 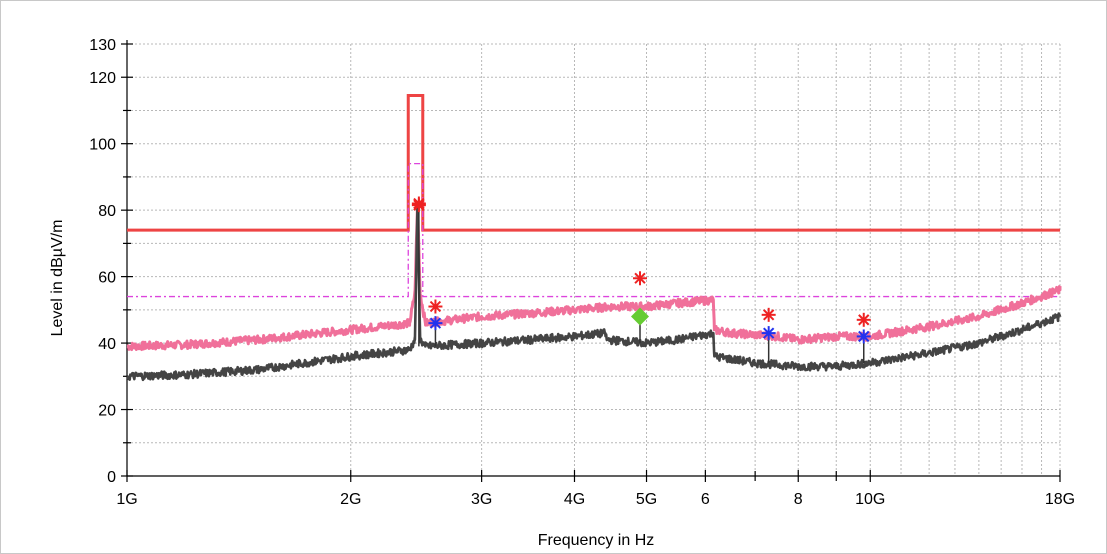 I want to click on y-tick-label: 20, so click(x=107, y=411).